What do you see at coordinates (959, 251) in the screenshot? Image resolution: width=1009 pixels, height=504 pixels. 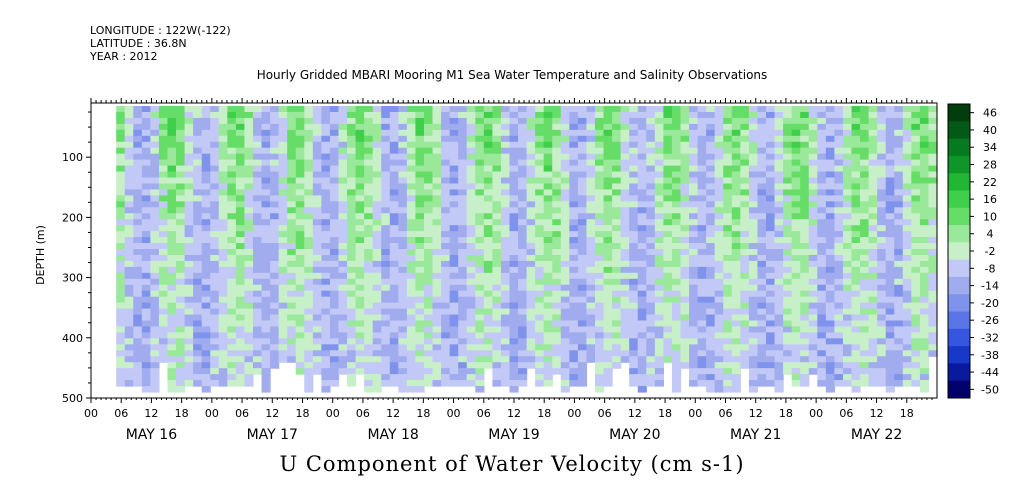 I see `colorbar-swatch` at bounding box center [959, 251].